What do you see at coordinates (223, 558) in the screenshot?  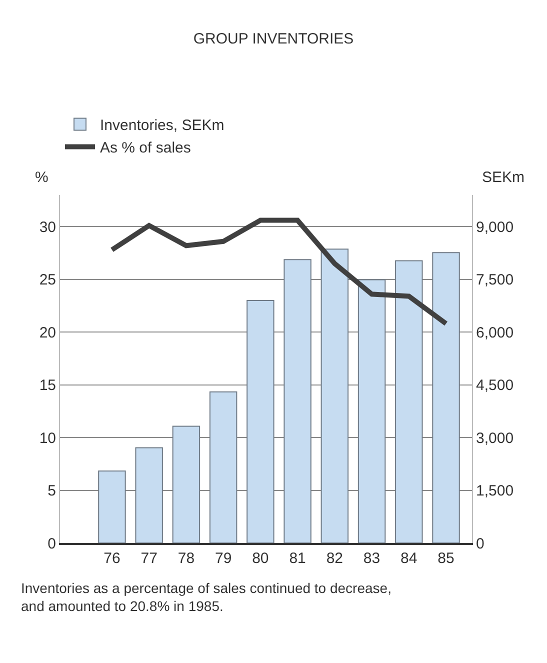 I see `x-tick-label: 79` at bounding box center [223, 558].